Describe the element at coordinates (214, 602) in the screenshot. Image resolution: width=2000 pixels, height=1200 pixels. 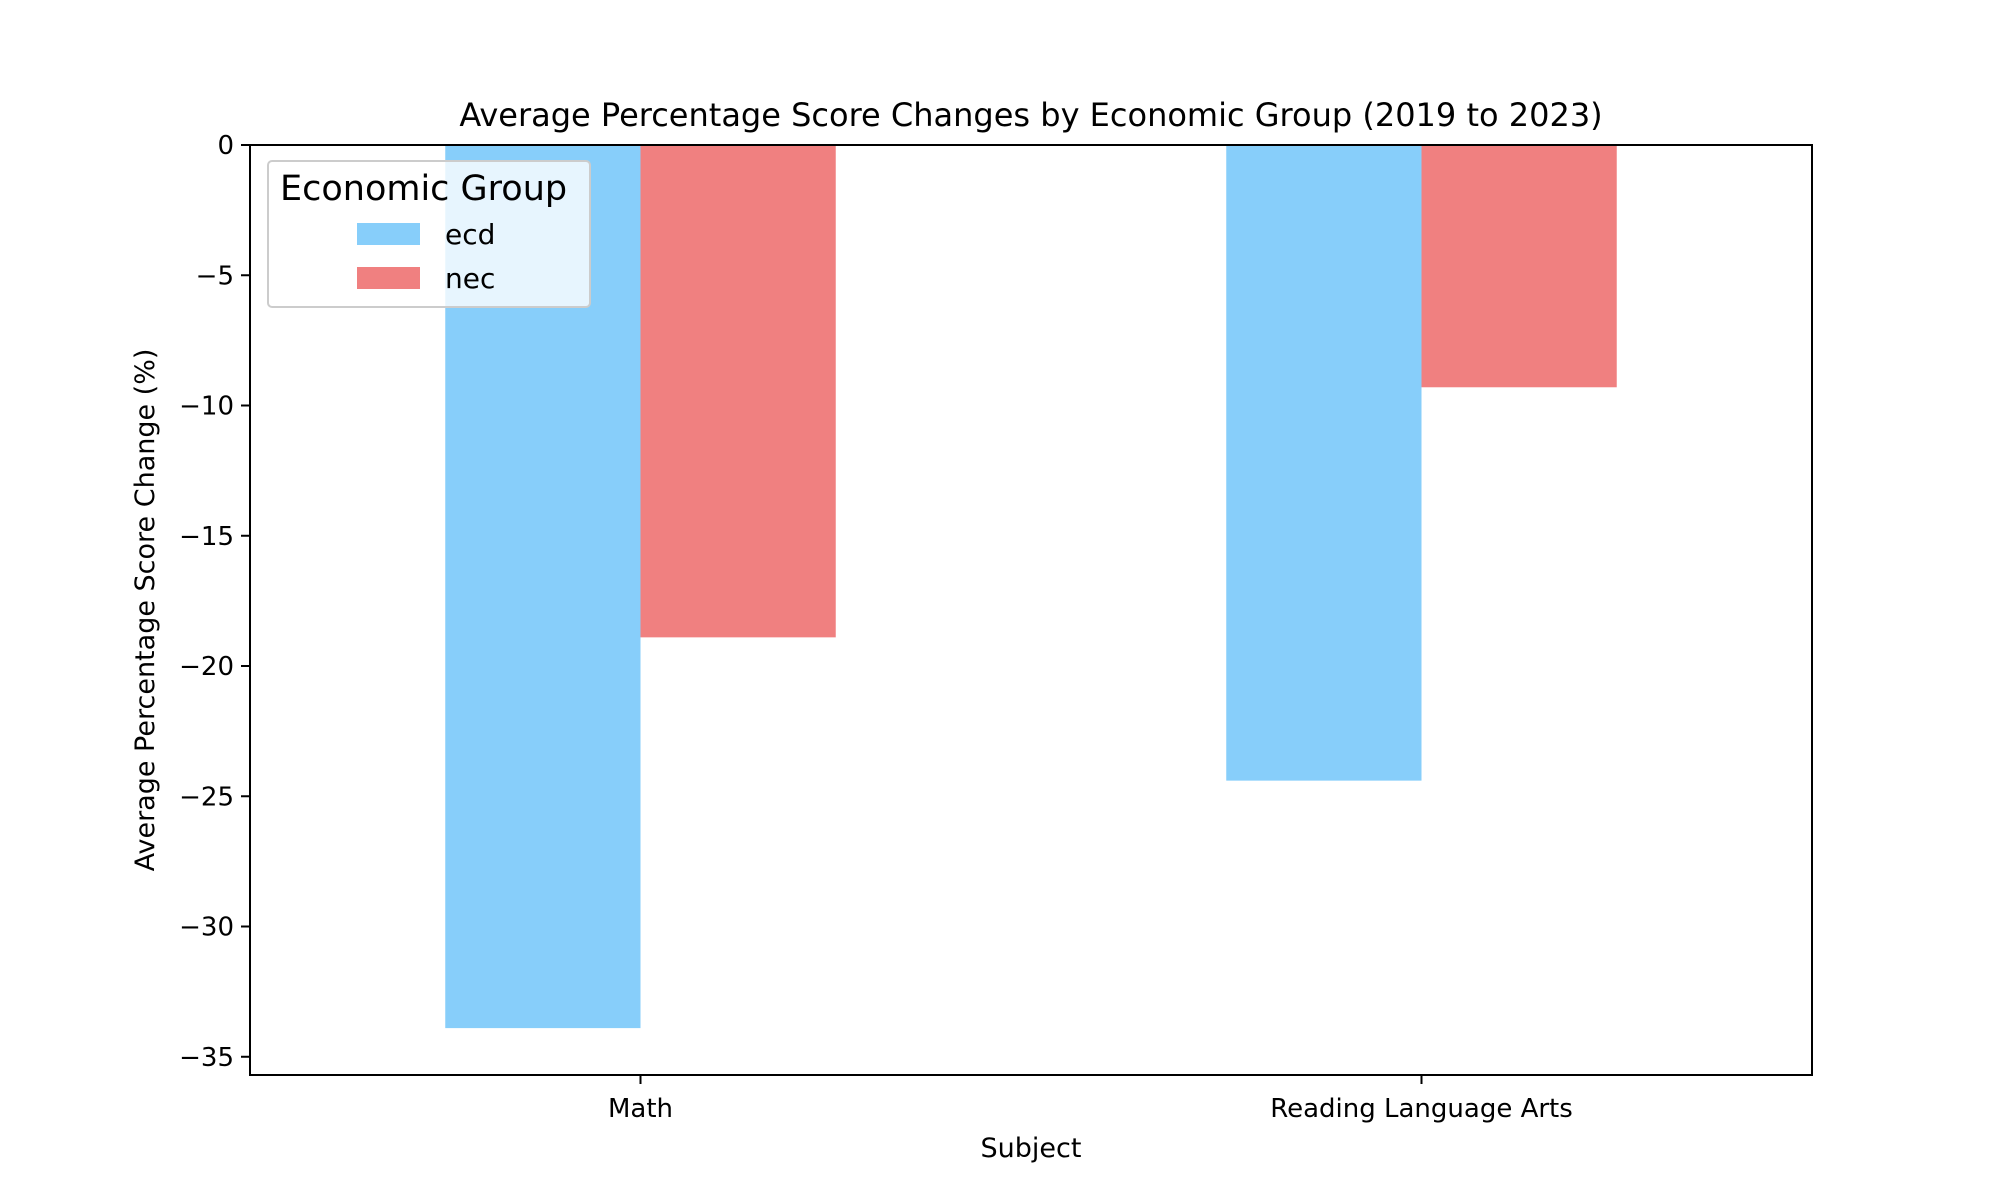
I see `y-axis: 0 −5 −10 −15 −20 −25 −30 −35` at that location.